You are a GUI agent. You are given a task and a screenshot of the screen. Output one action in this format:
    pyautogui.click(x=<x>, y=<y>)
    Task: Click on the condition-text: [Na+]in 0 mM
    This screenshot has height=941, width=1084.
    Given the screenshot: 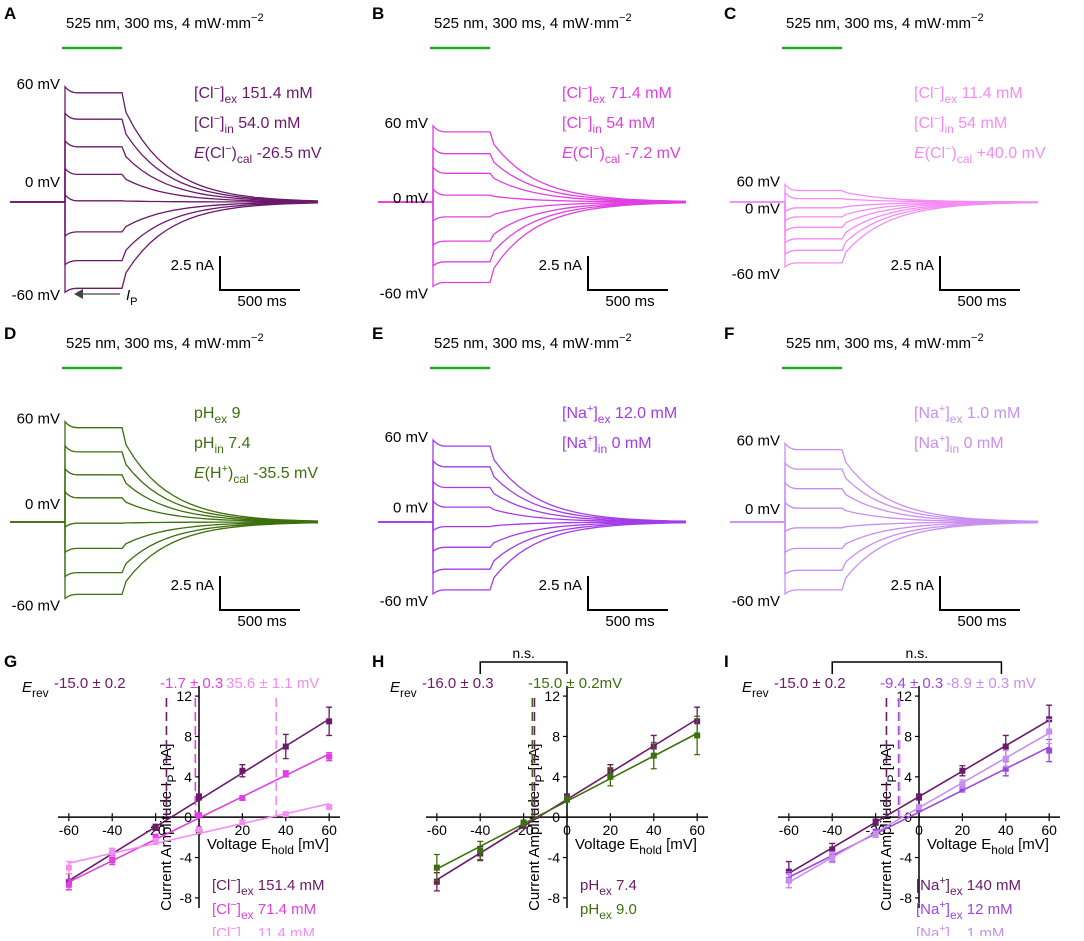 What is the action you would take?
    pyautogui.click(x=607, y=444)
    